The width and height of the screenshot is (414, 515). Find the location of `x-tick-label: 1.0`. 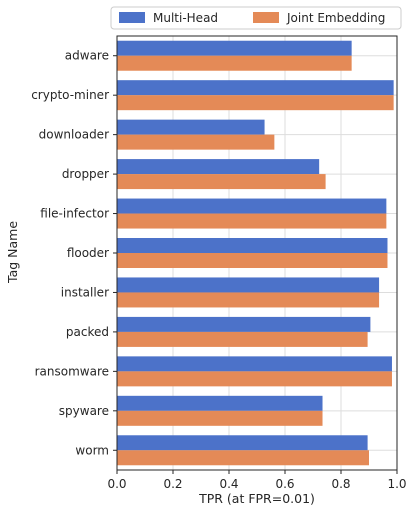

x-tick-label: 1.0 is located at coordinates (396, 484).